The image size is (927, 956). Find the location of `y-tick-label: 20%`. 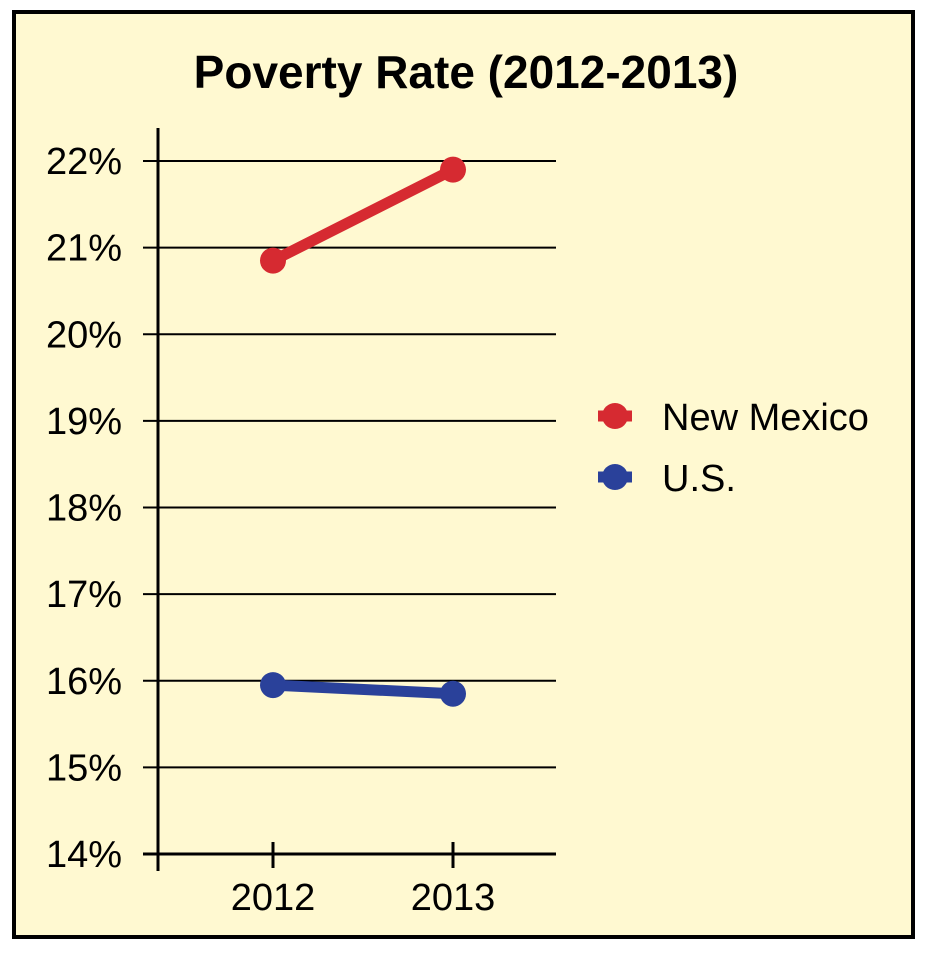

y-tick-label: 20% is located at coordinates (84, 335).